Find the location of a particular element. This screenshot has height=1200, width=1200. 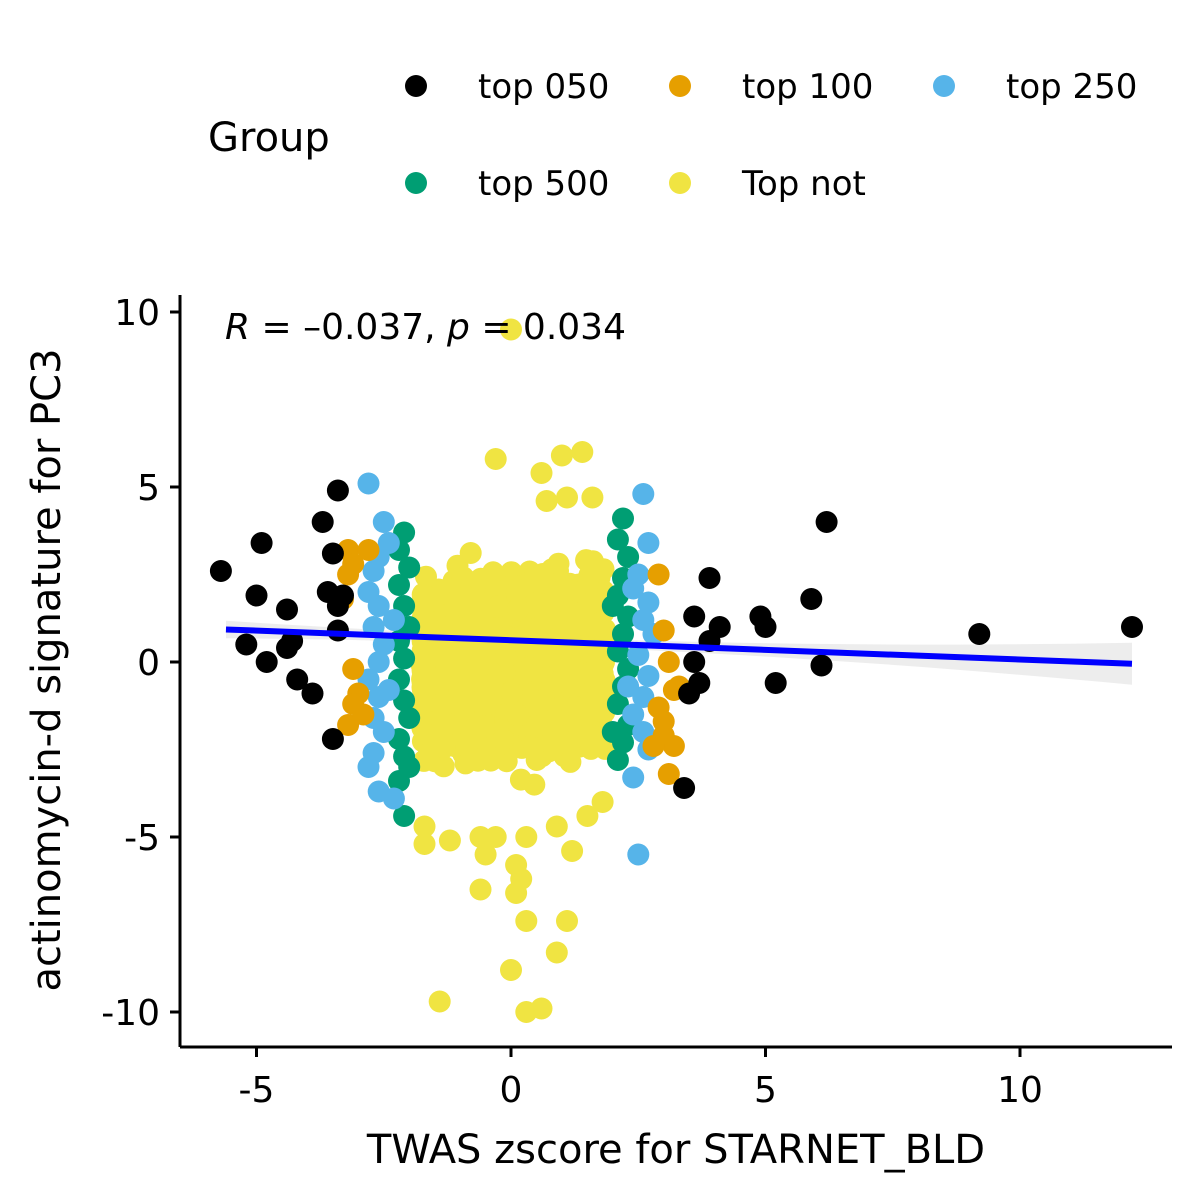

r-value: = –0.037, is located at coordinates (348, 327).